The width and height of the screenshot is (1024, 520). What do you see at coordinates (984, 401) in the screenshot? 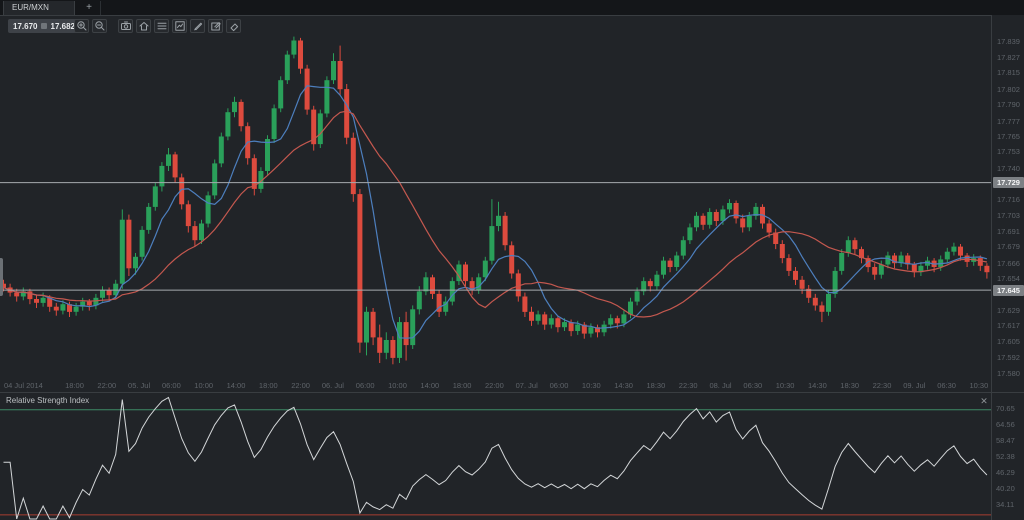
I see `rsi-close-button: ✕` at bounding box center [984, 401].